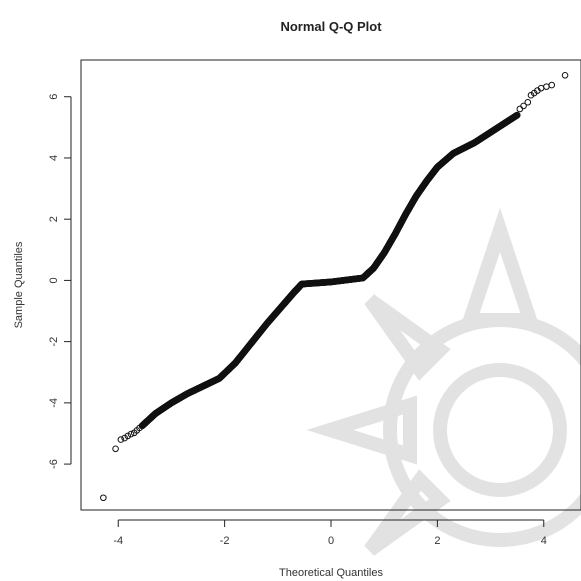  I want to click on x-axis-label: Theoretical Quantiles, so click(331, 573).